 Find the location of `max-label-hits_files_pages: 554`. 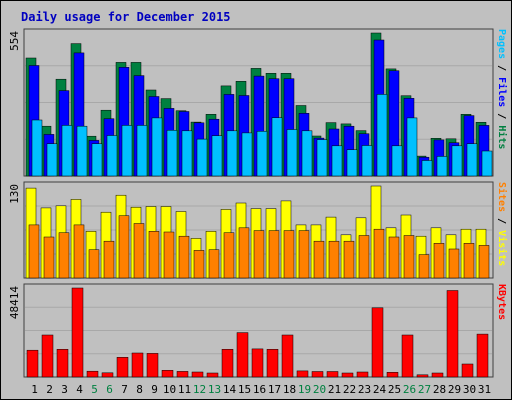

max-label-hits_files_pages: 554 is located at coordinates (14, 41).